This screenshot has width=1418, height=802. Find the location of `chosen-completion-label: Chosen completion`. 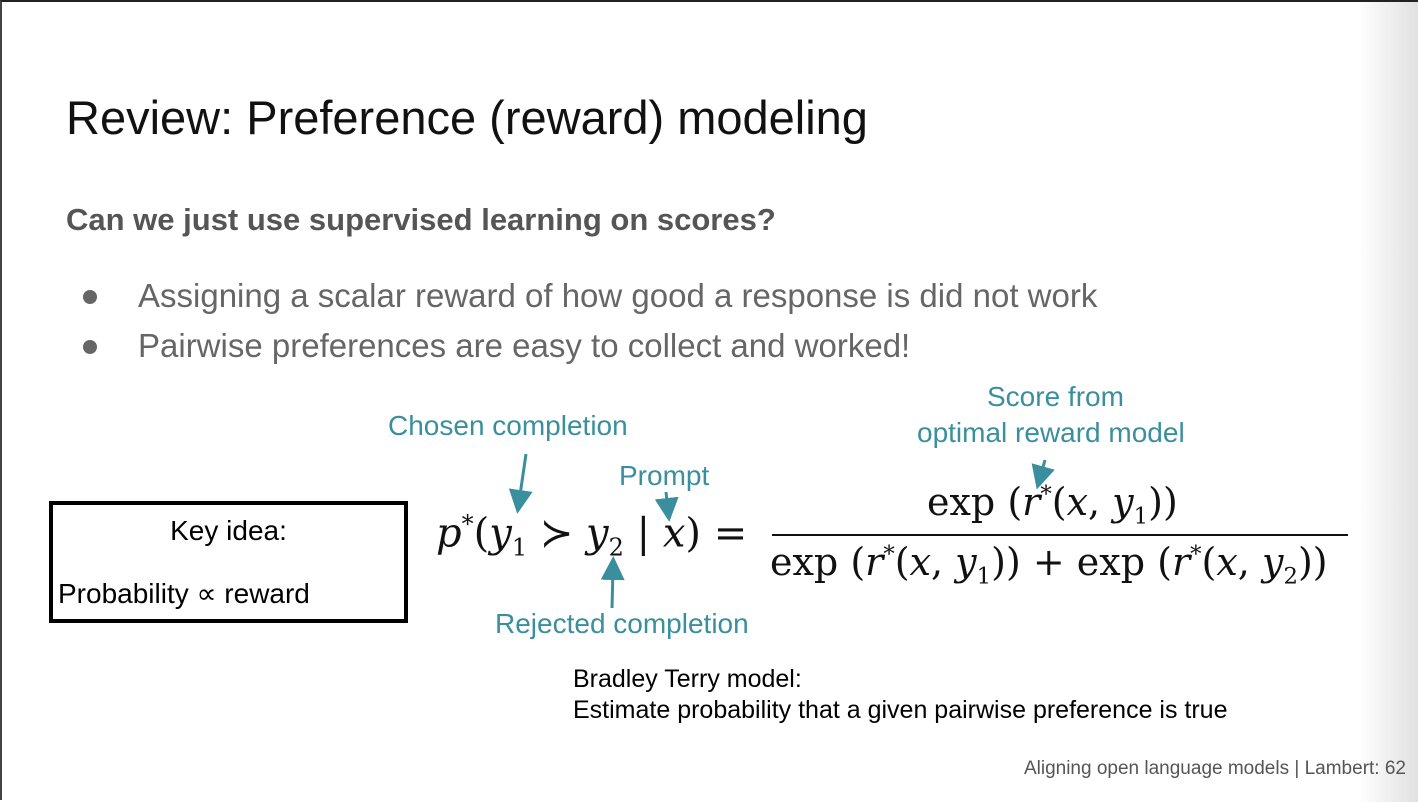

chosen-completion-label: Chosen completion is located at coordinates (508, 425).